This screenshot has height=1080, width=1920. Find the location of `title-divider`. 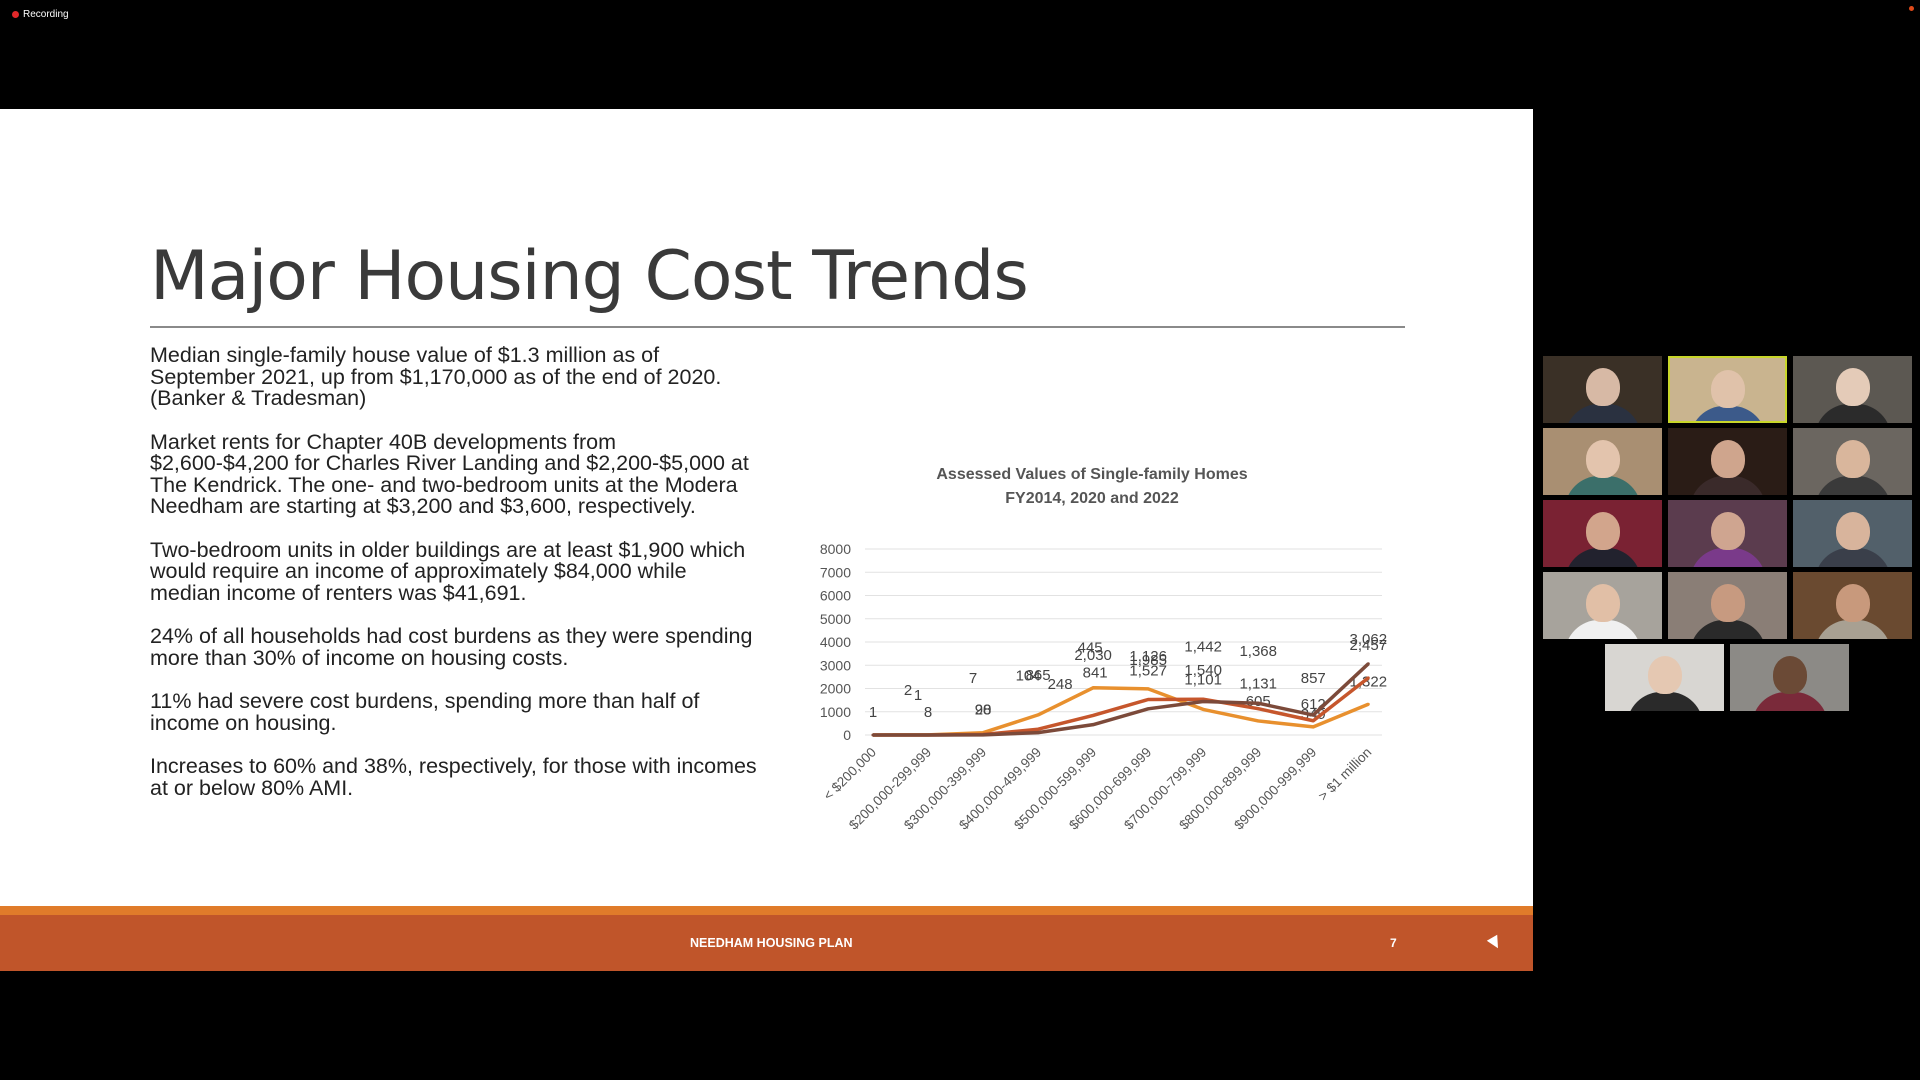

title-divider is located at coordinates (777, 327).